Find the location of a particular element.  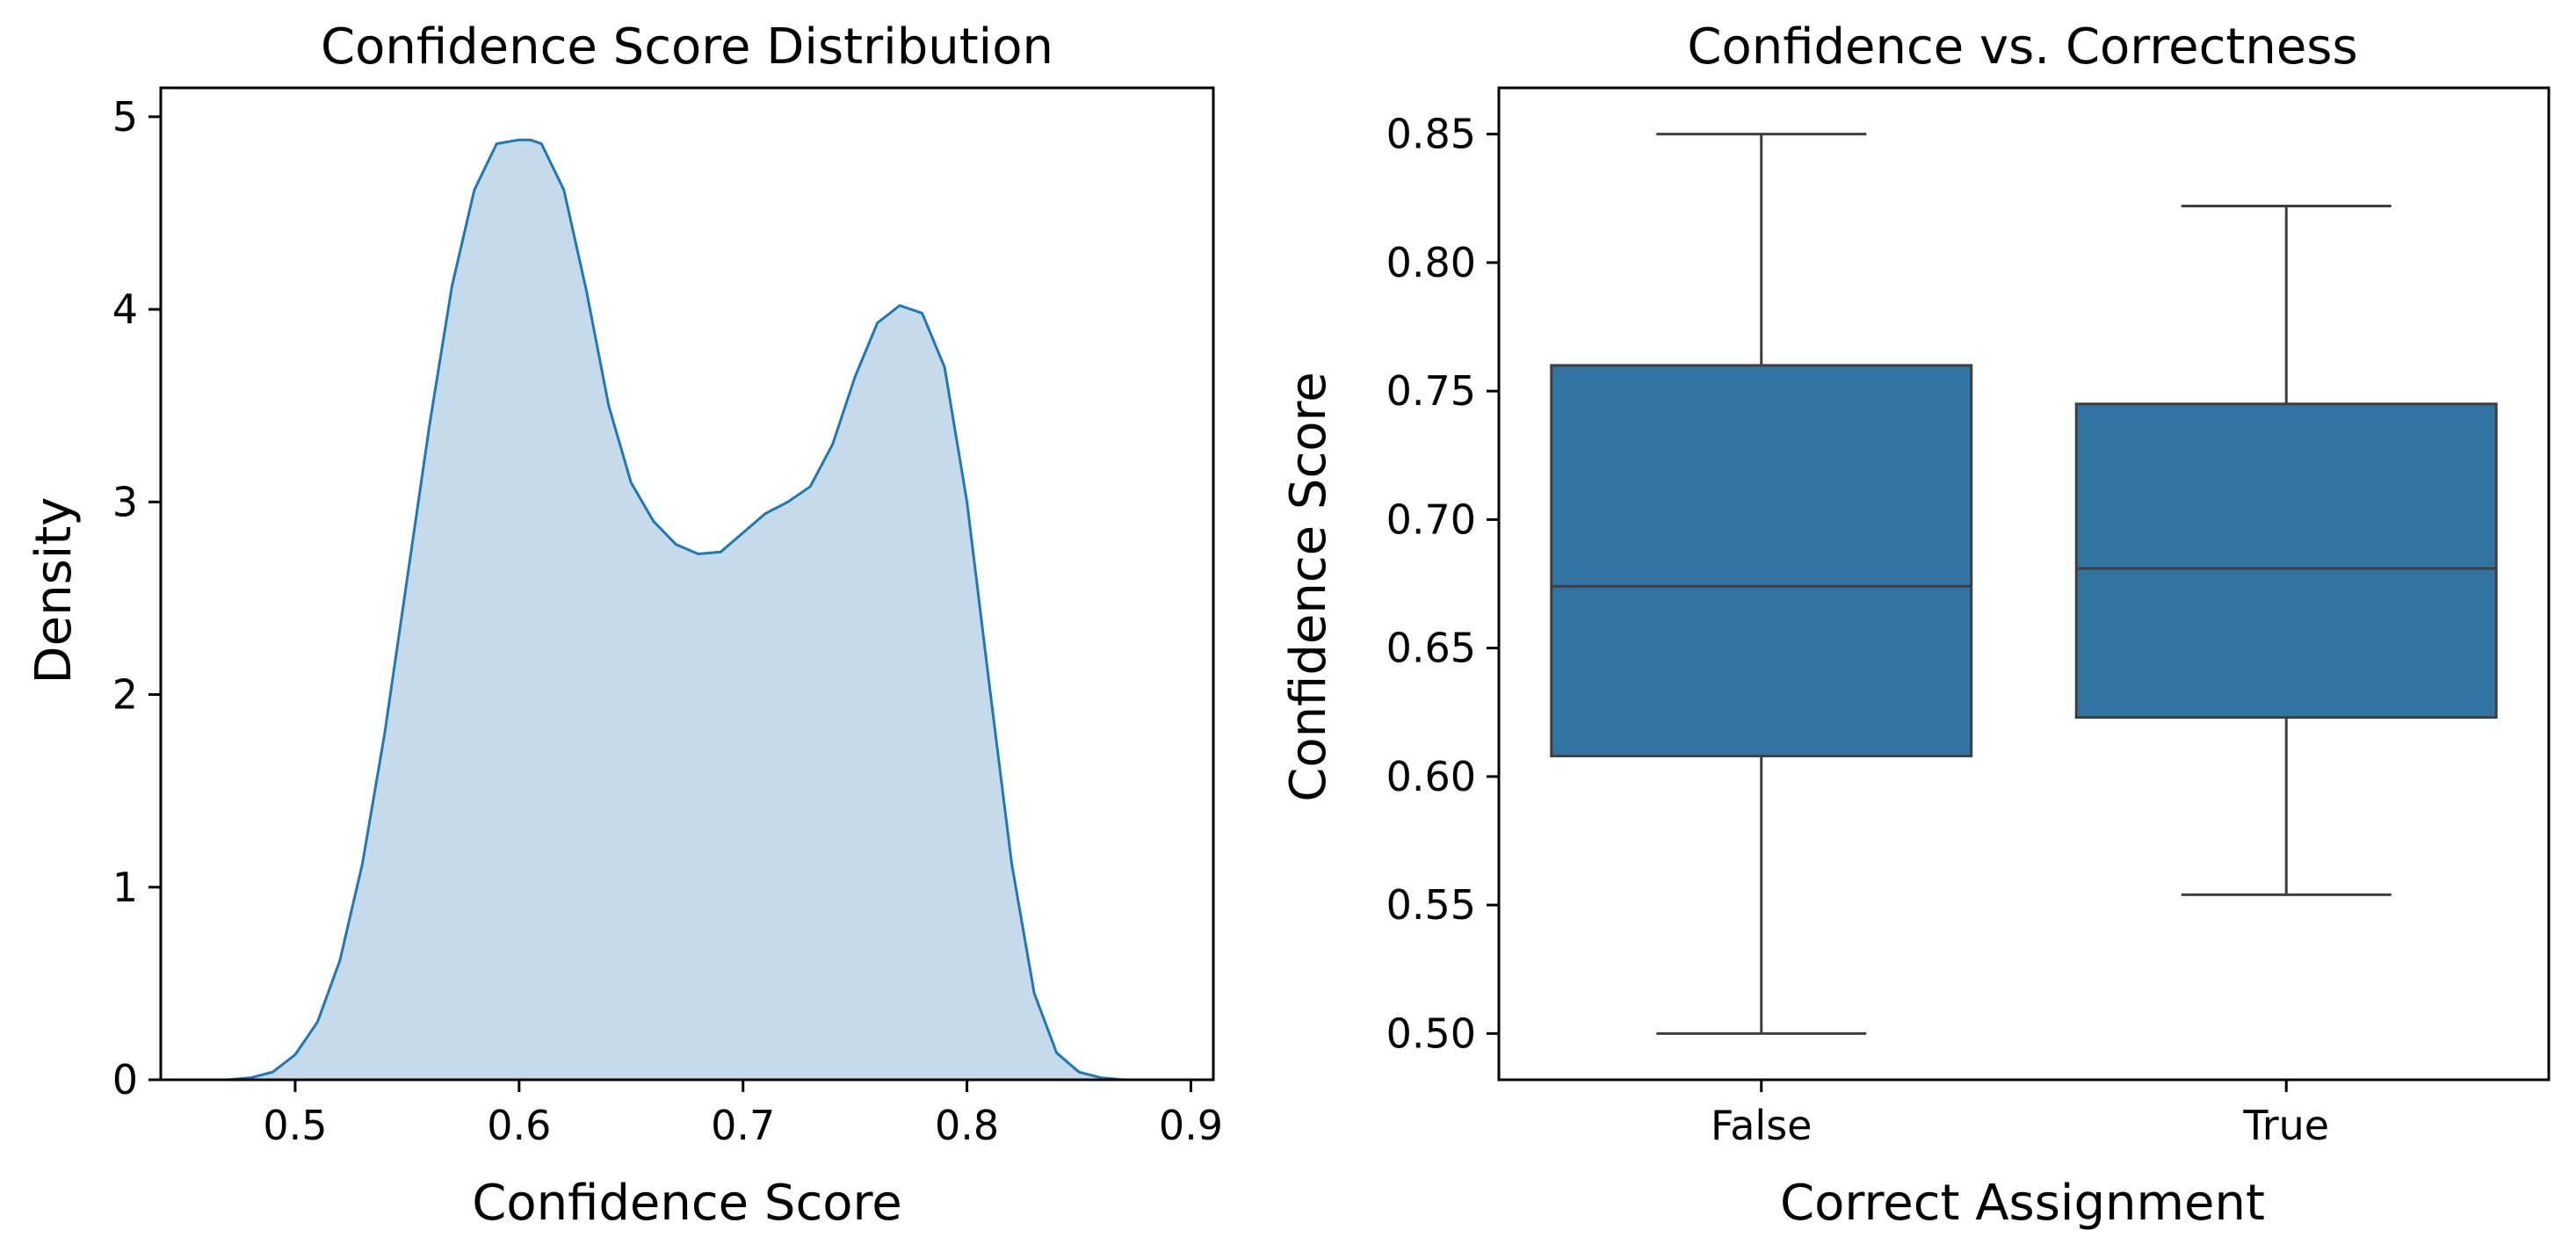

kde-y-tick-label: 2 is located at coordinates (125, 695).